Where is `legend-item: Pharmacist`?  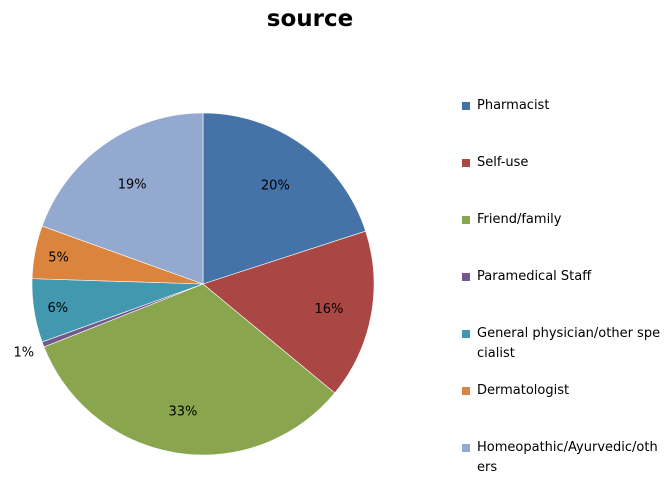 legend-item: Pharmacist is located at coordinates (563, 106).